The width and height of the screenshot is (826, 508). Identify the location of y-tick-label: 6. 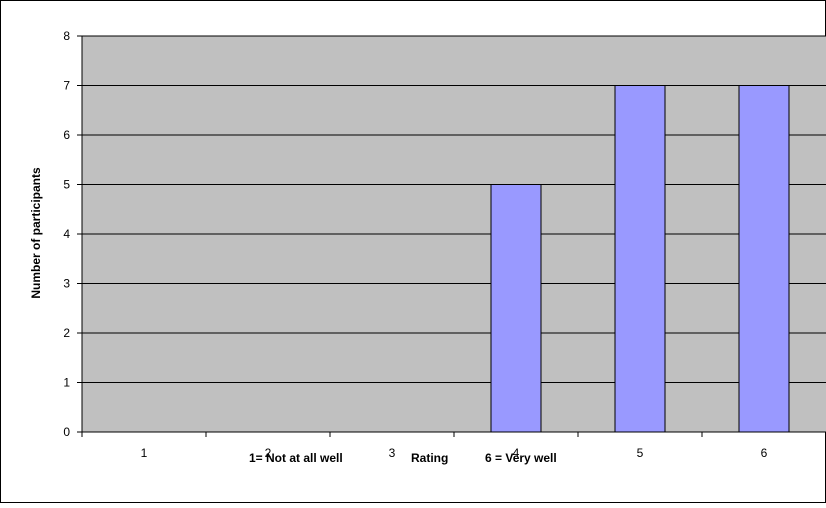
(66, 135).